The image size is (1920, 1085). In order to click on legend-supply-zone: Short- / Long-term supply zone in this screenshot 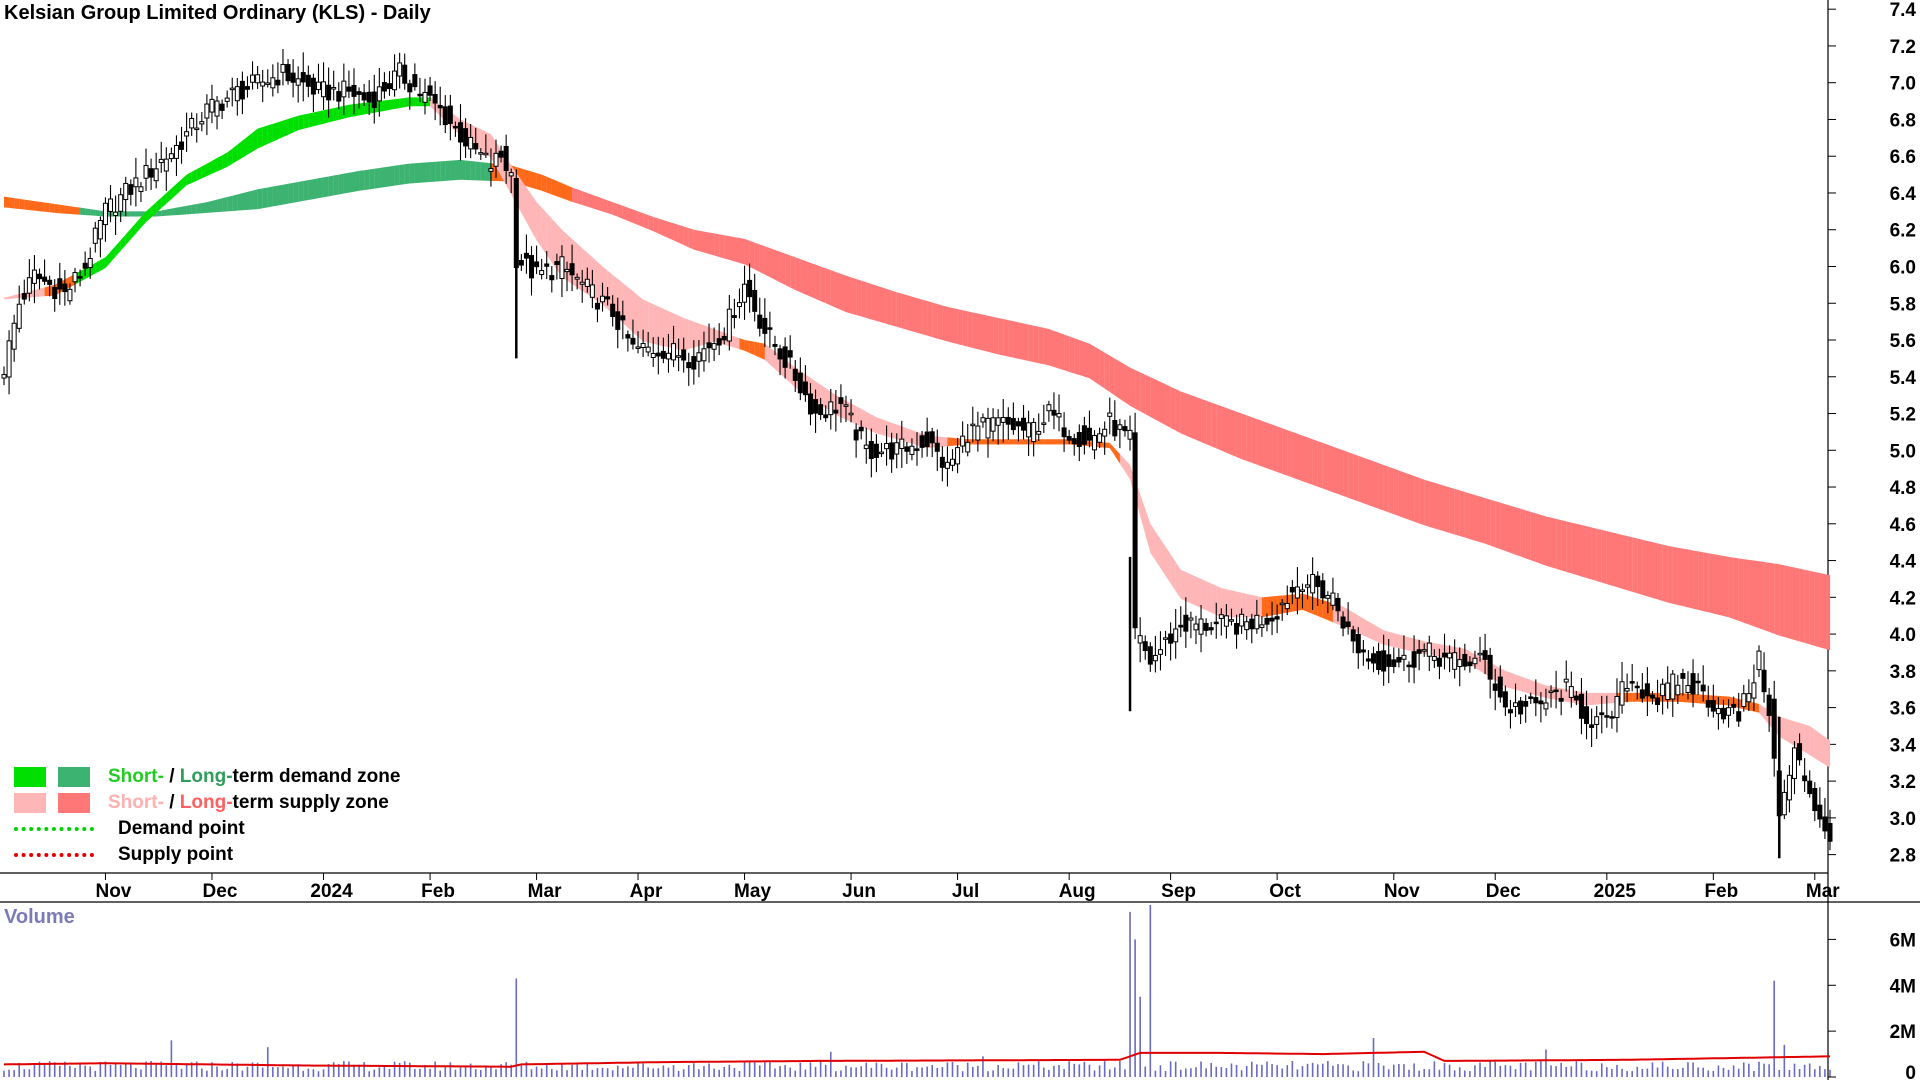, I will do `click(207, 803)`.